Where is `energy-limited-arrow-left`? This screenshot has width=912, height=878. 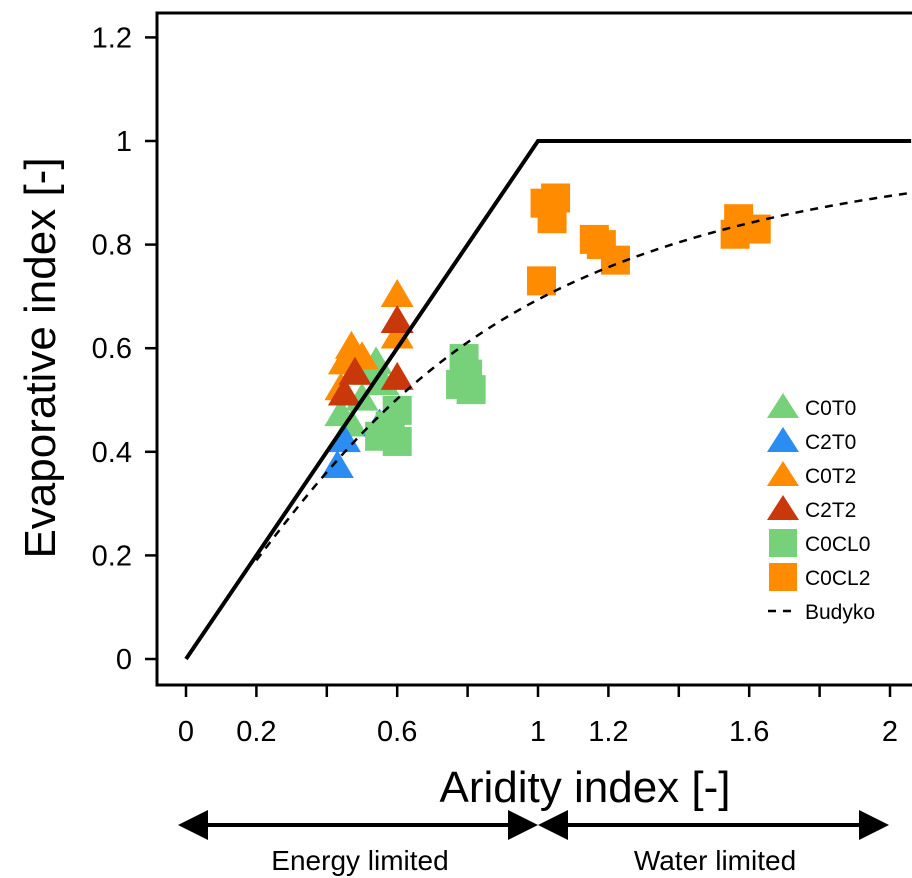
energy-limited-arrow-left is located at coordinates (193, 825).